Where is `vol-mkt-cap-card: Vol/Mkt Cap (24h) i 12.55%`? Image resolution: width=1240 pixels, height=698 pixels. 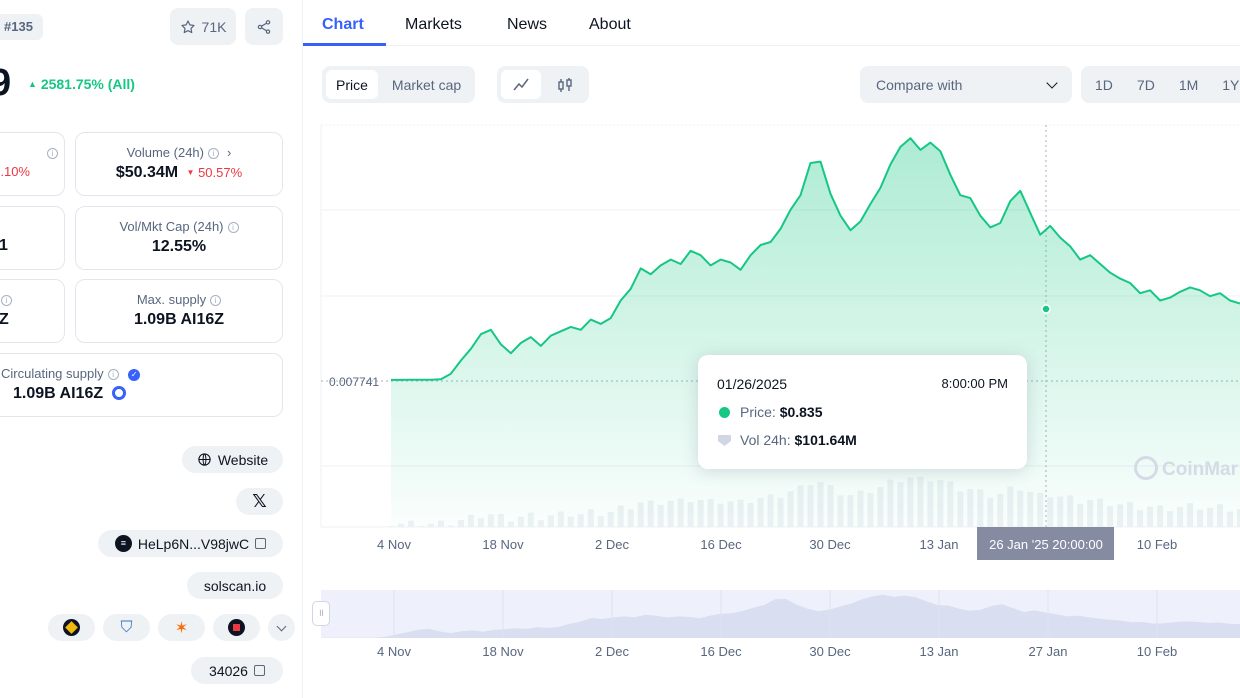 vol-mkt-cap-card: Vol/Mkt Cap (24h) i 12.55% is located at coordinates (179, 238).